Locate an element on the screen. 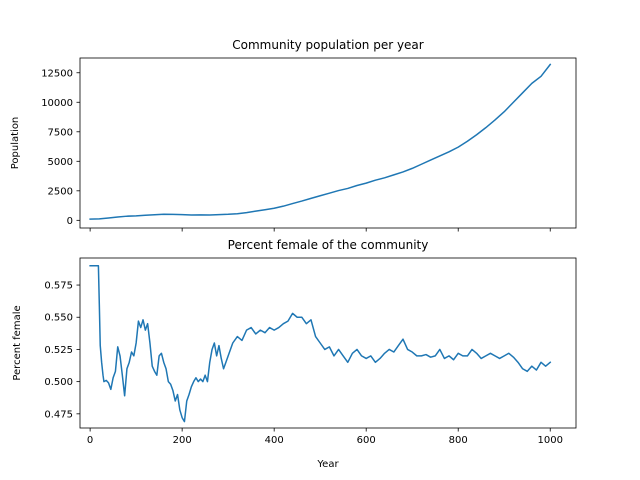 The image size is (640, 480). percent-female-y-tick-label: 0.475 is located at coordinates (58, 414).